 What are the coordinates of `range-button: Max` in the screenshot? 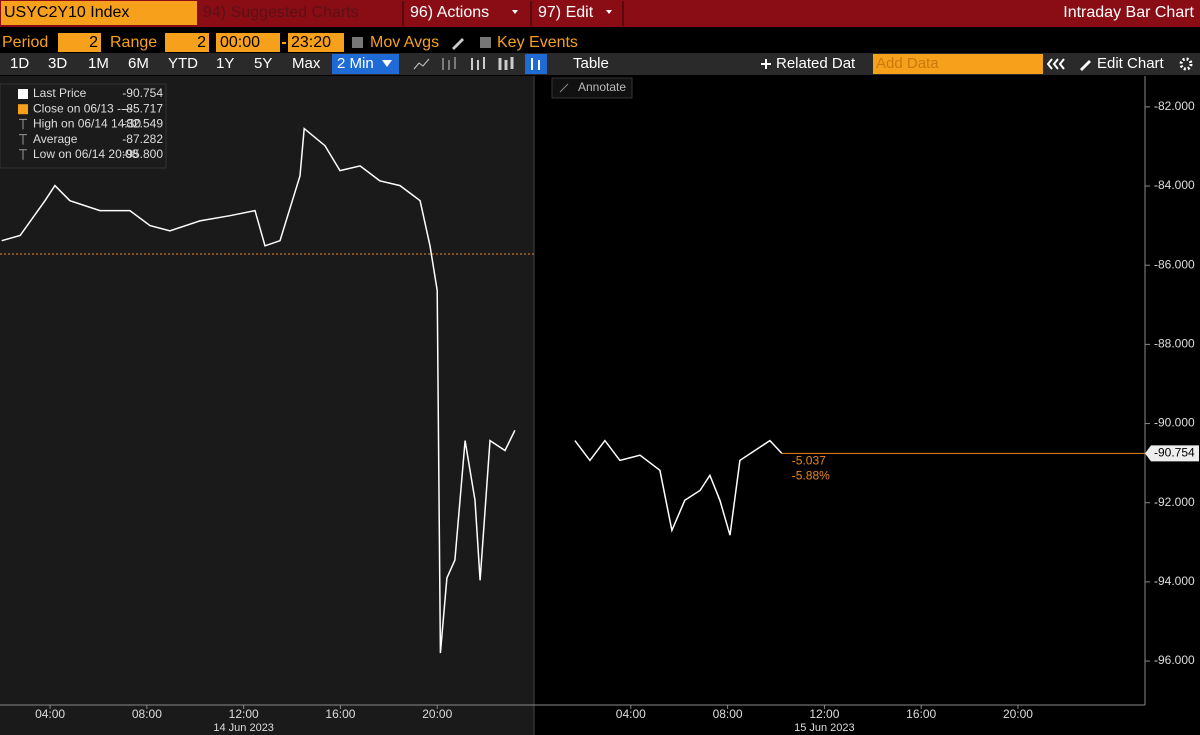 It's located at (306, 63).